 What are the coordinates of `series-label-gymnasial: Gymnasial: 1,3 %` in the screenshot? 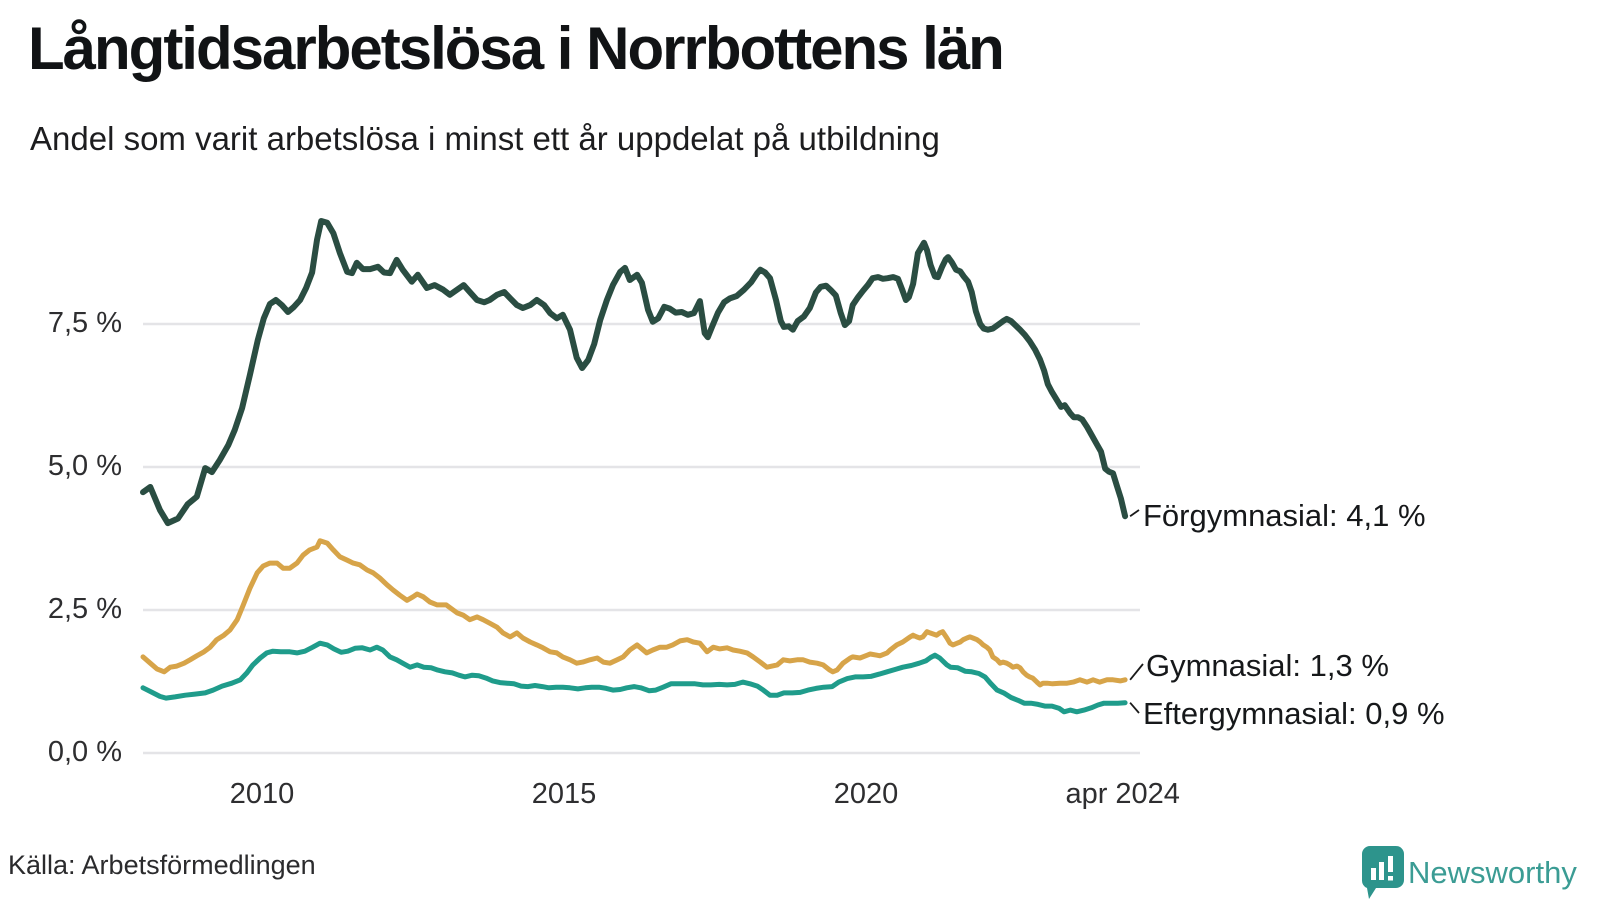 It's located at (1267, 665).